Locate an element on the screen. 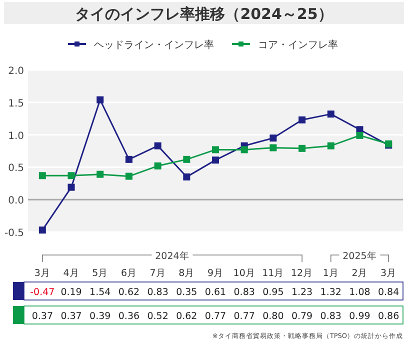  data-label: 1.08 is located at coordinates (359, 292).